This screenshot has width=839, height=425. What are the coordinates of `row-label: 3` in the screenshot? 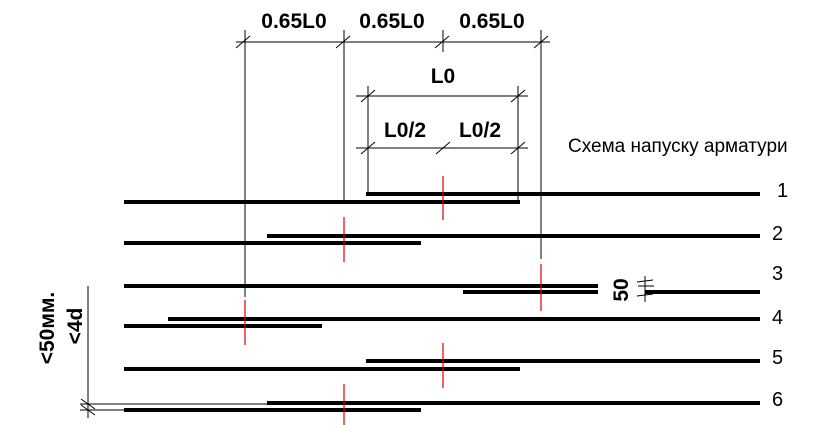 It's located at (777, 274).